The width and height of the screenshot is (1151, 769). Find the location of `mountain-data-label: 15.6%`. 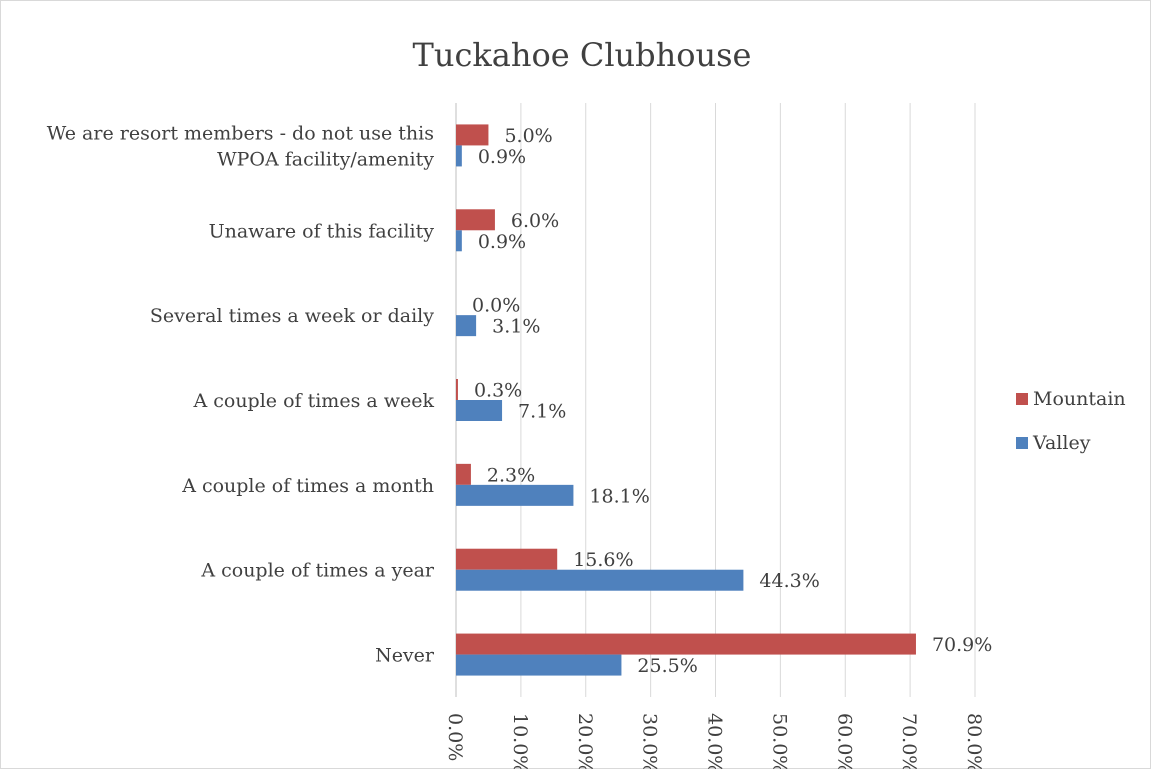

mountain-data-label: 15.6% is located at coordinates (603, 560).